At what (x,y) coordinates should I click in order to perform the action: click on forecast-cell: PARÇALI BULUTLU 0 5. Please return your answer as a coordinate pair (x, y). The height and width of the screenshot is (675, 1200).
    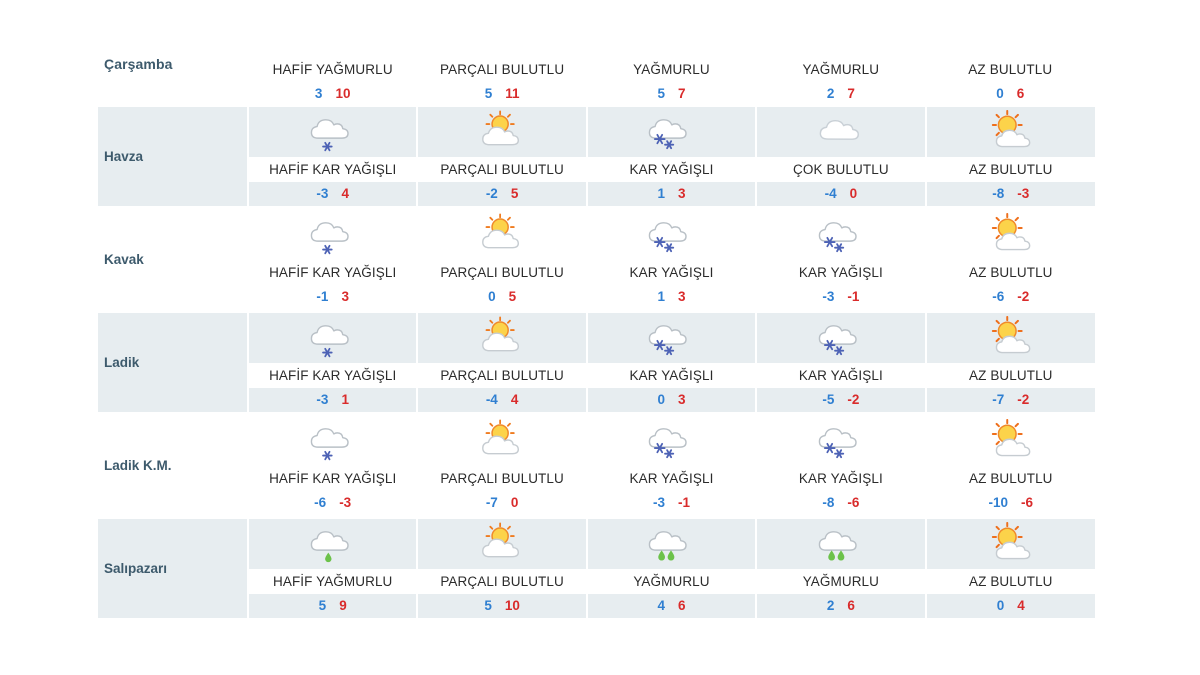
    Looking at the image, I should click on (502, 259).